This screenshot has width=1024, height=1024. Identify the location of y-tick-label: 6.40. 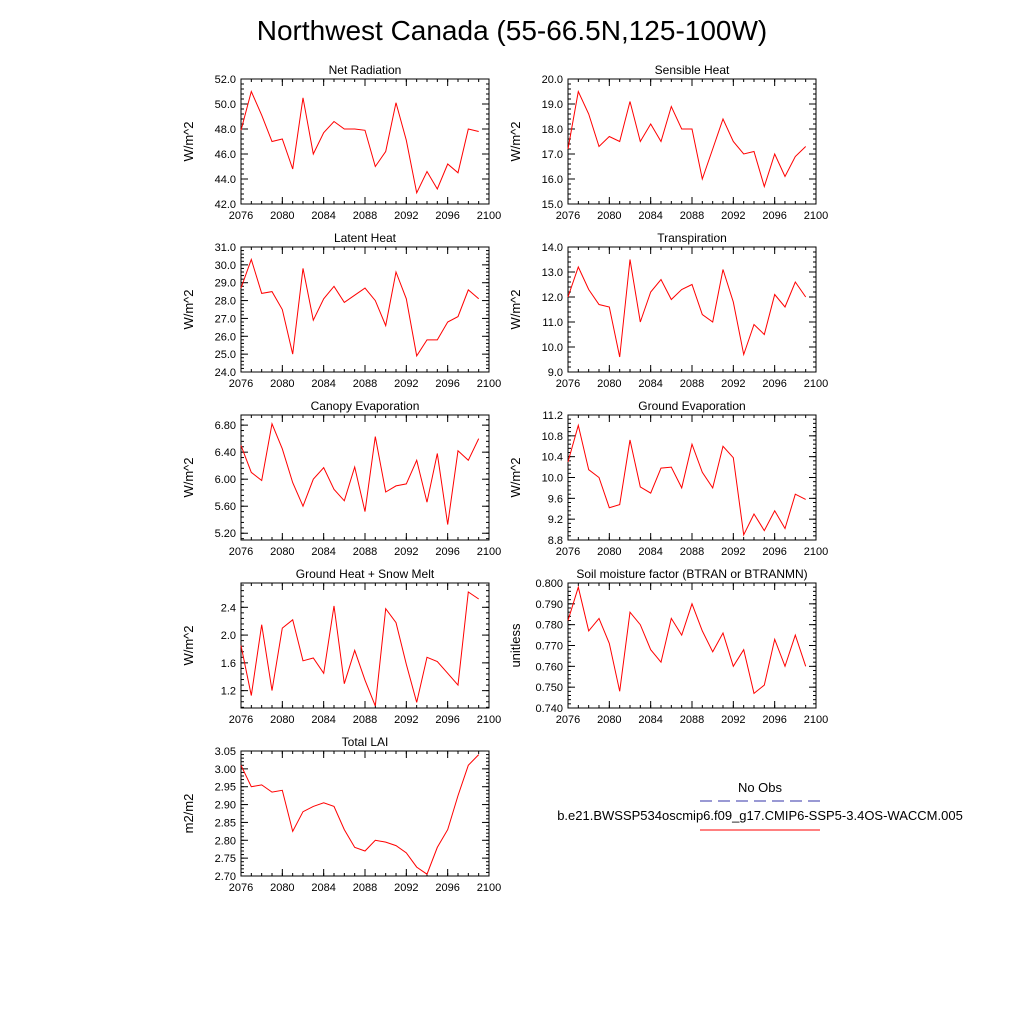
(225, 453).